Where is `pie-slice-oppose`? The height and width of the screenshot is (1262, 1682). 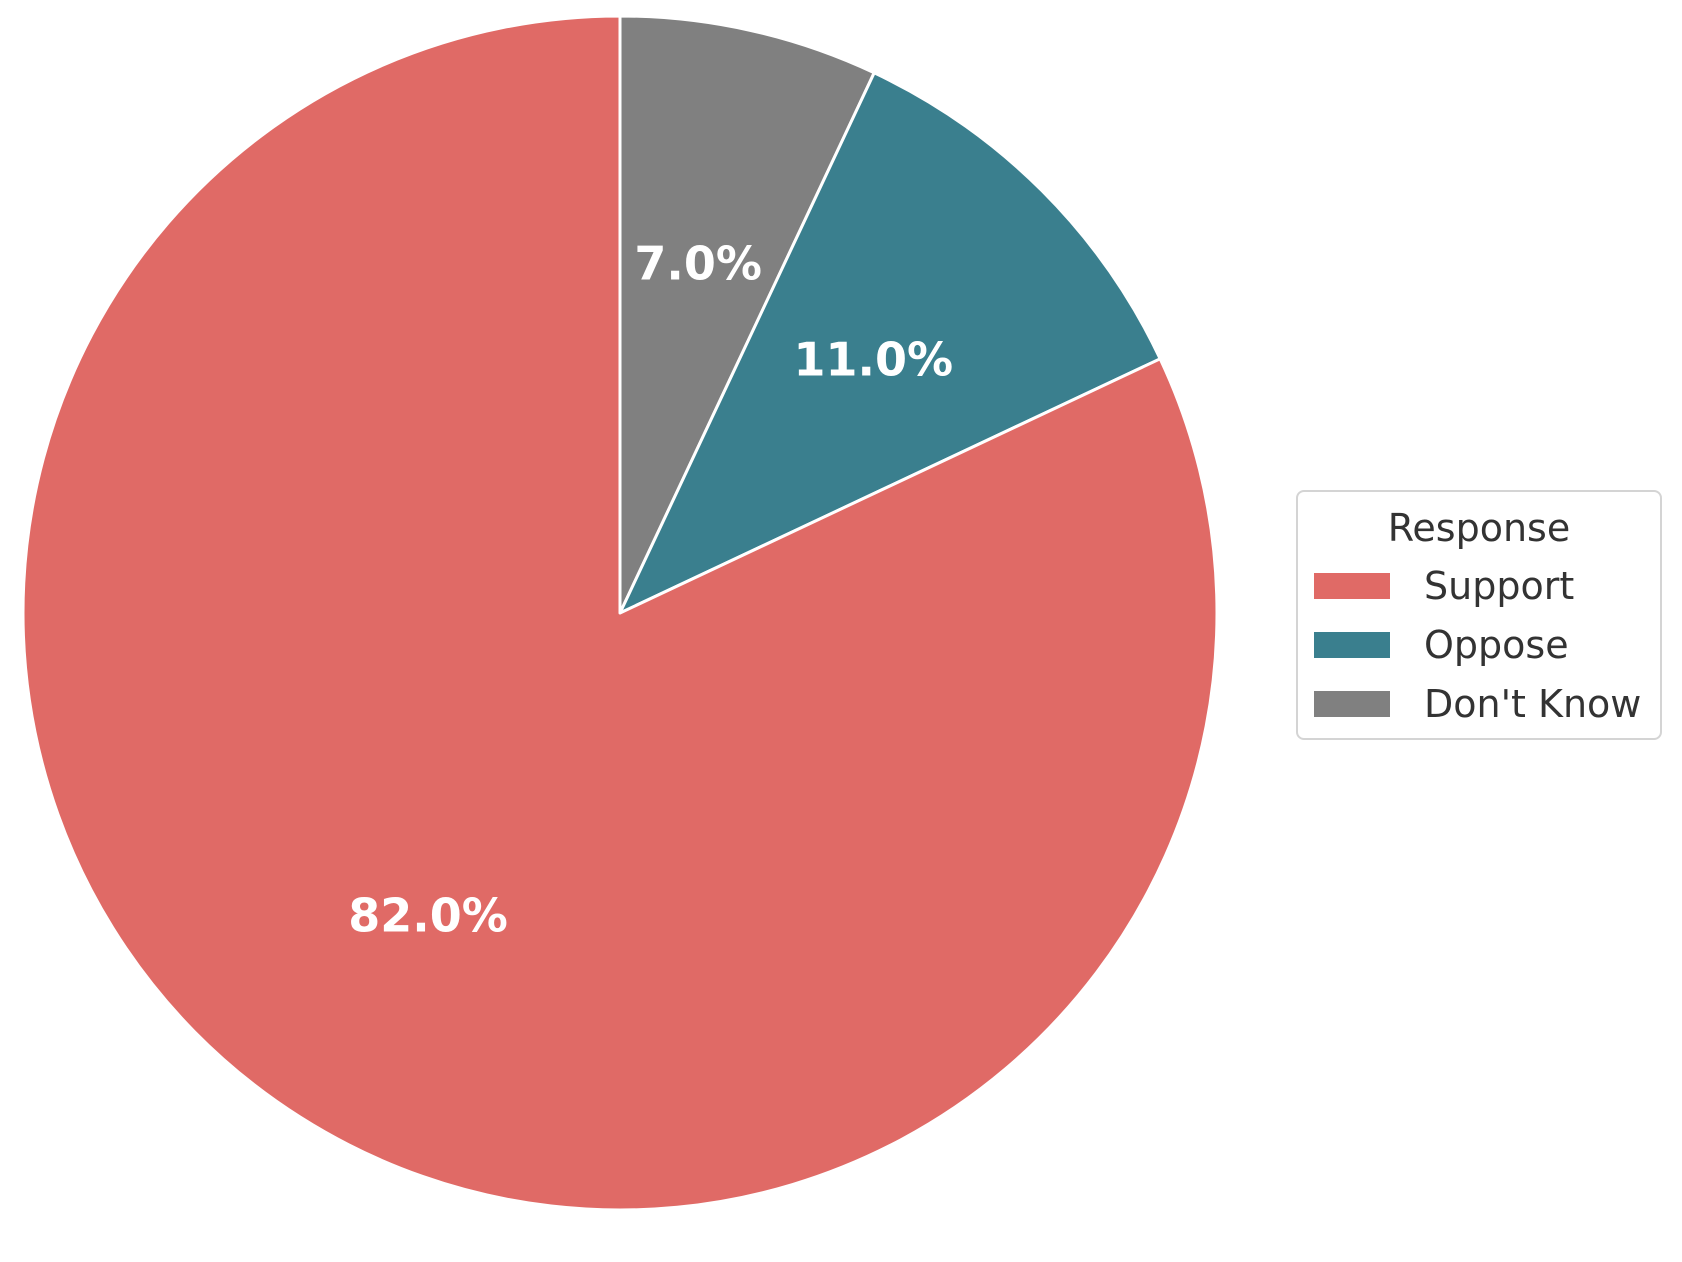
pie-slice-oppose is located at coordinates (890, 343).